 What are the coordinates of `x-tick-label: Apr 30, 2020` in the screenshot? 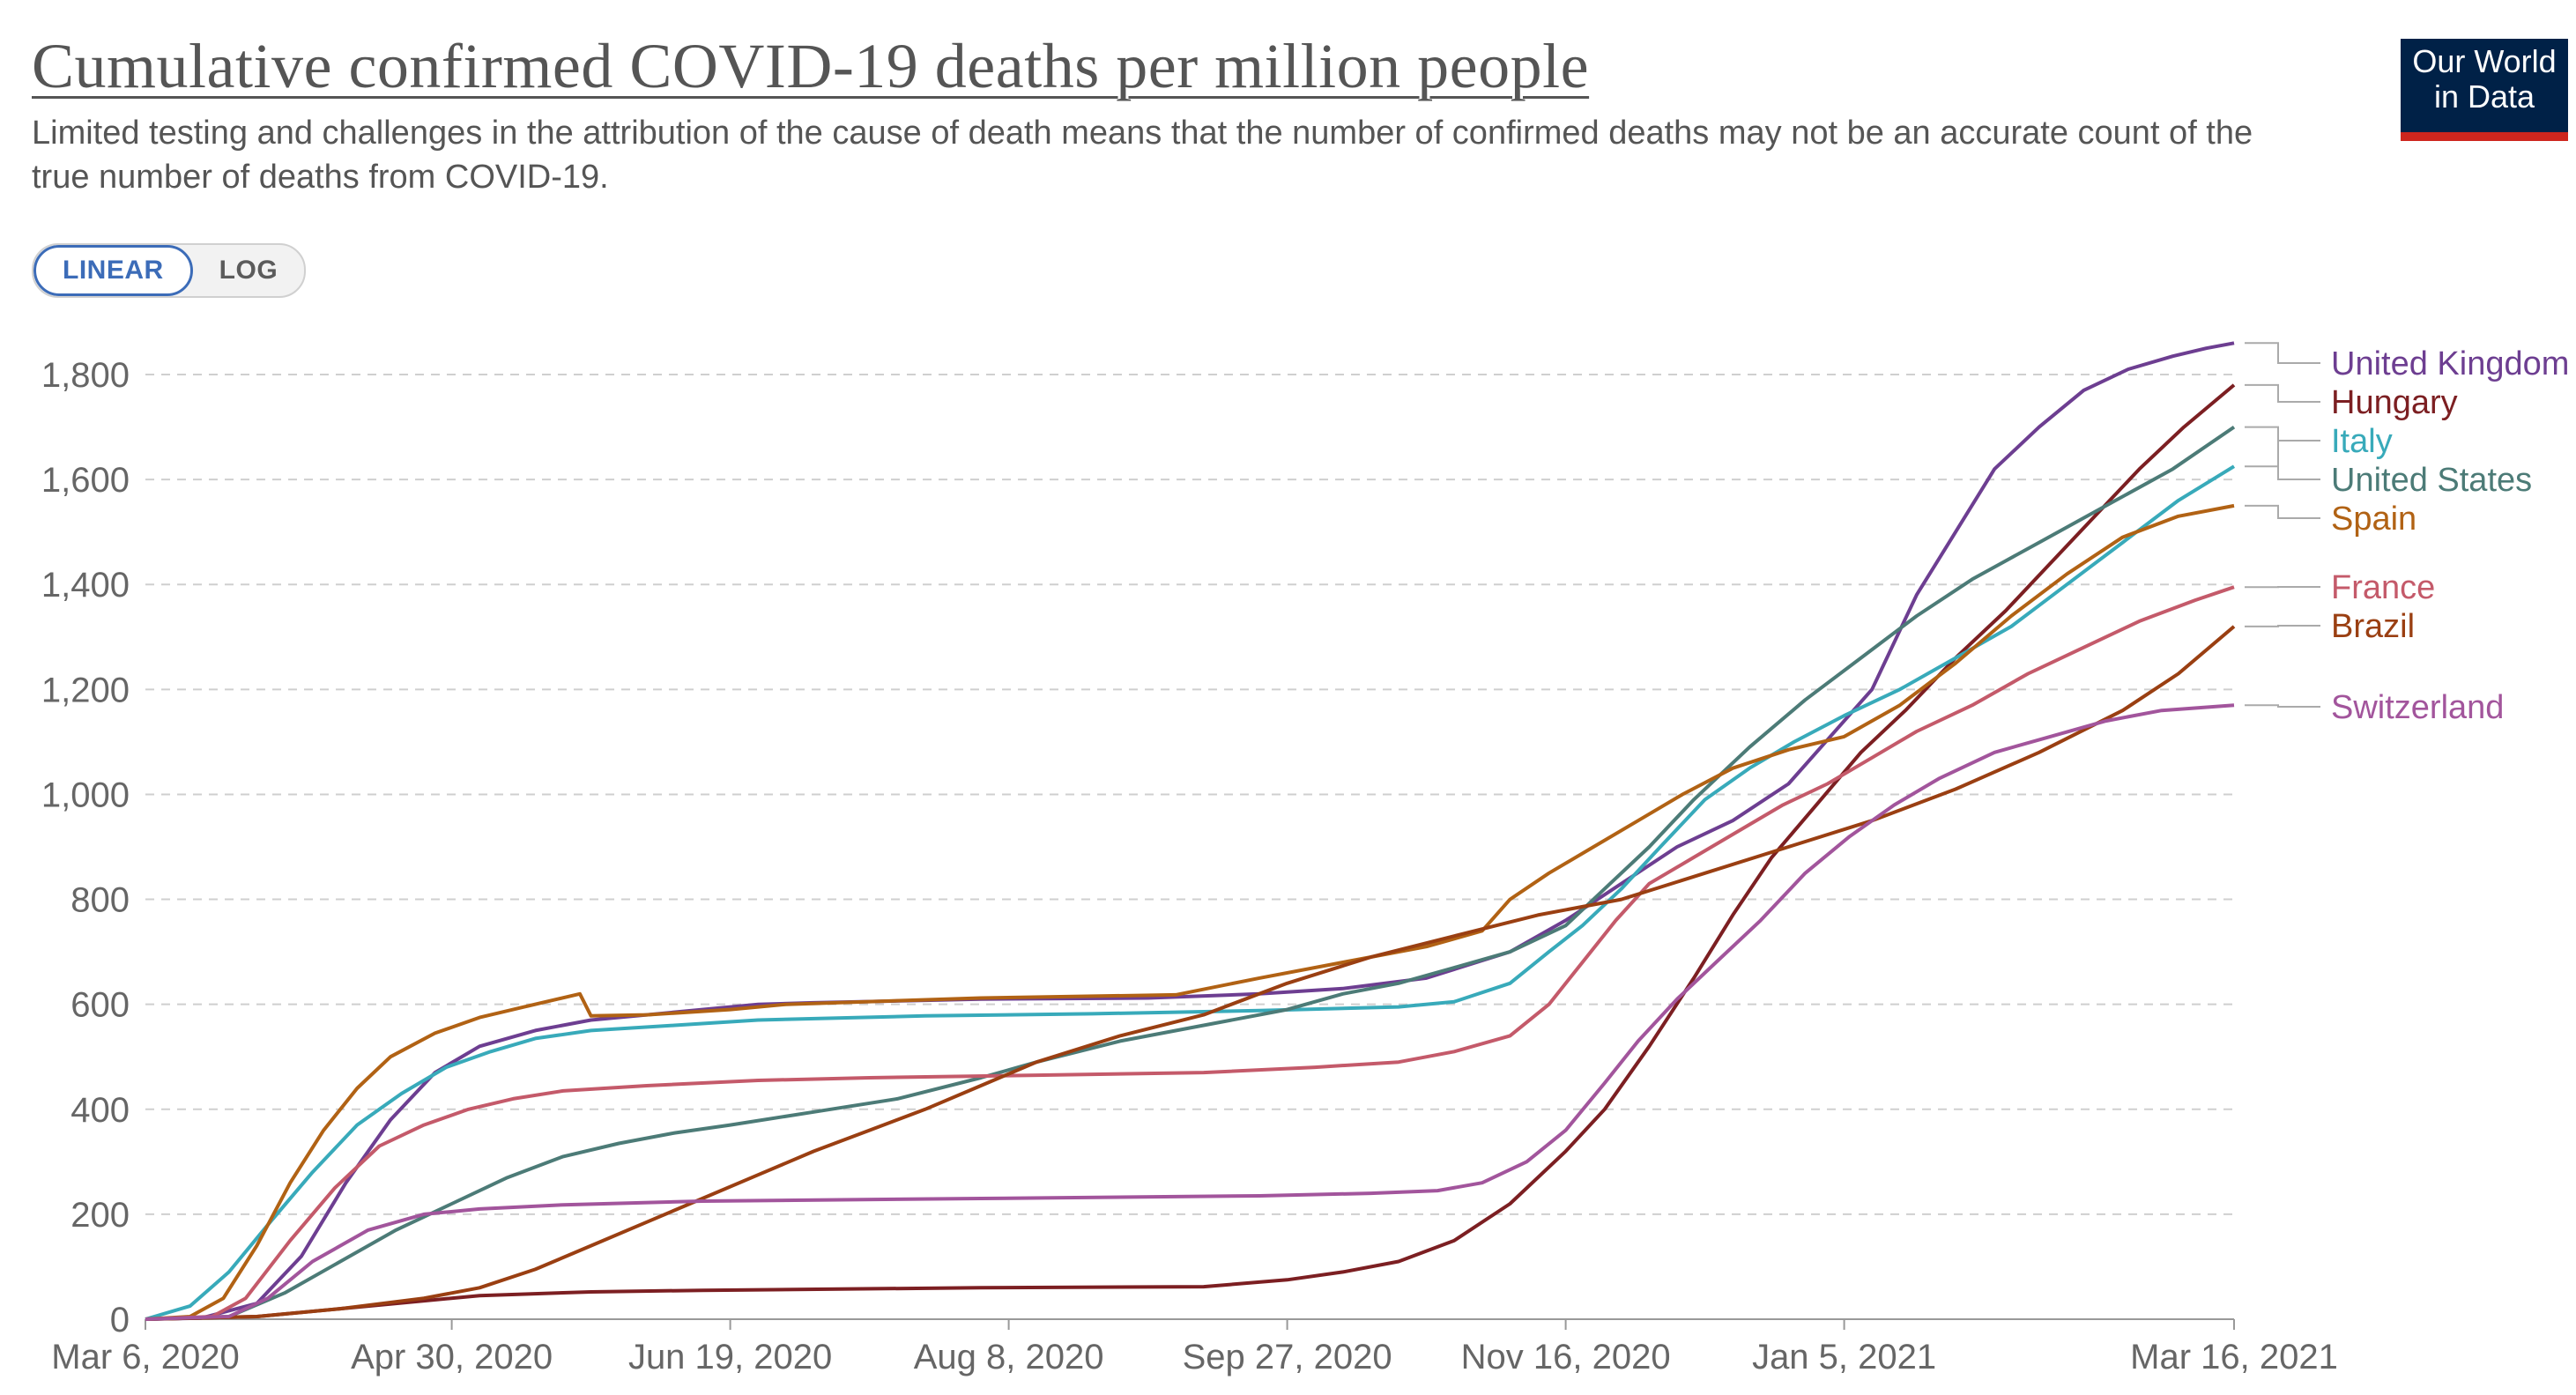 It's located at (452, 1357).